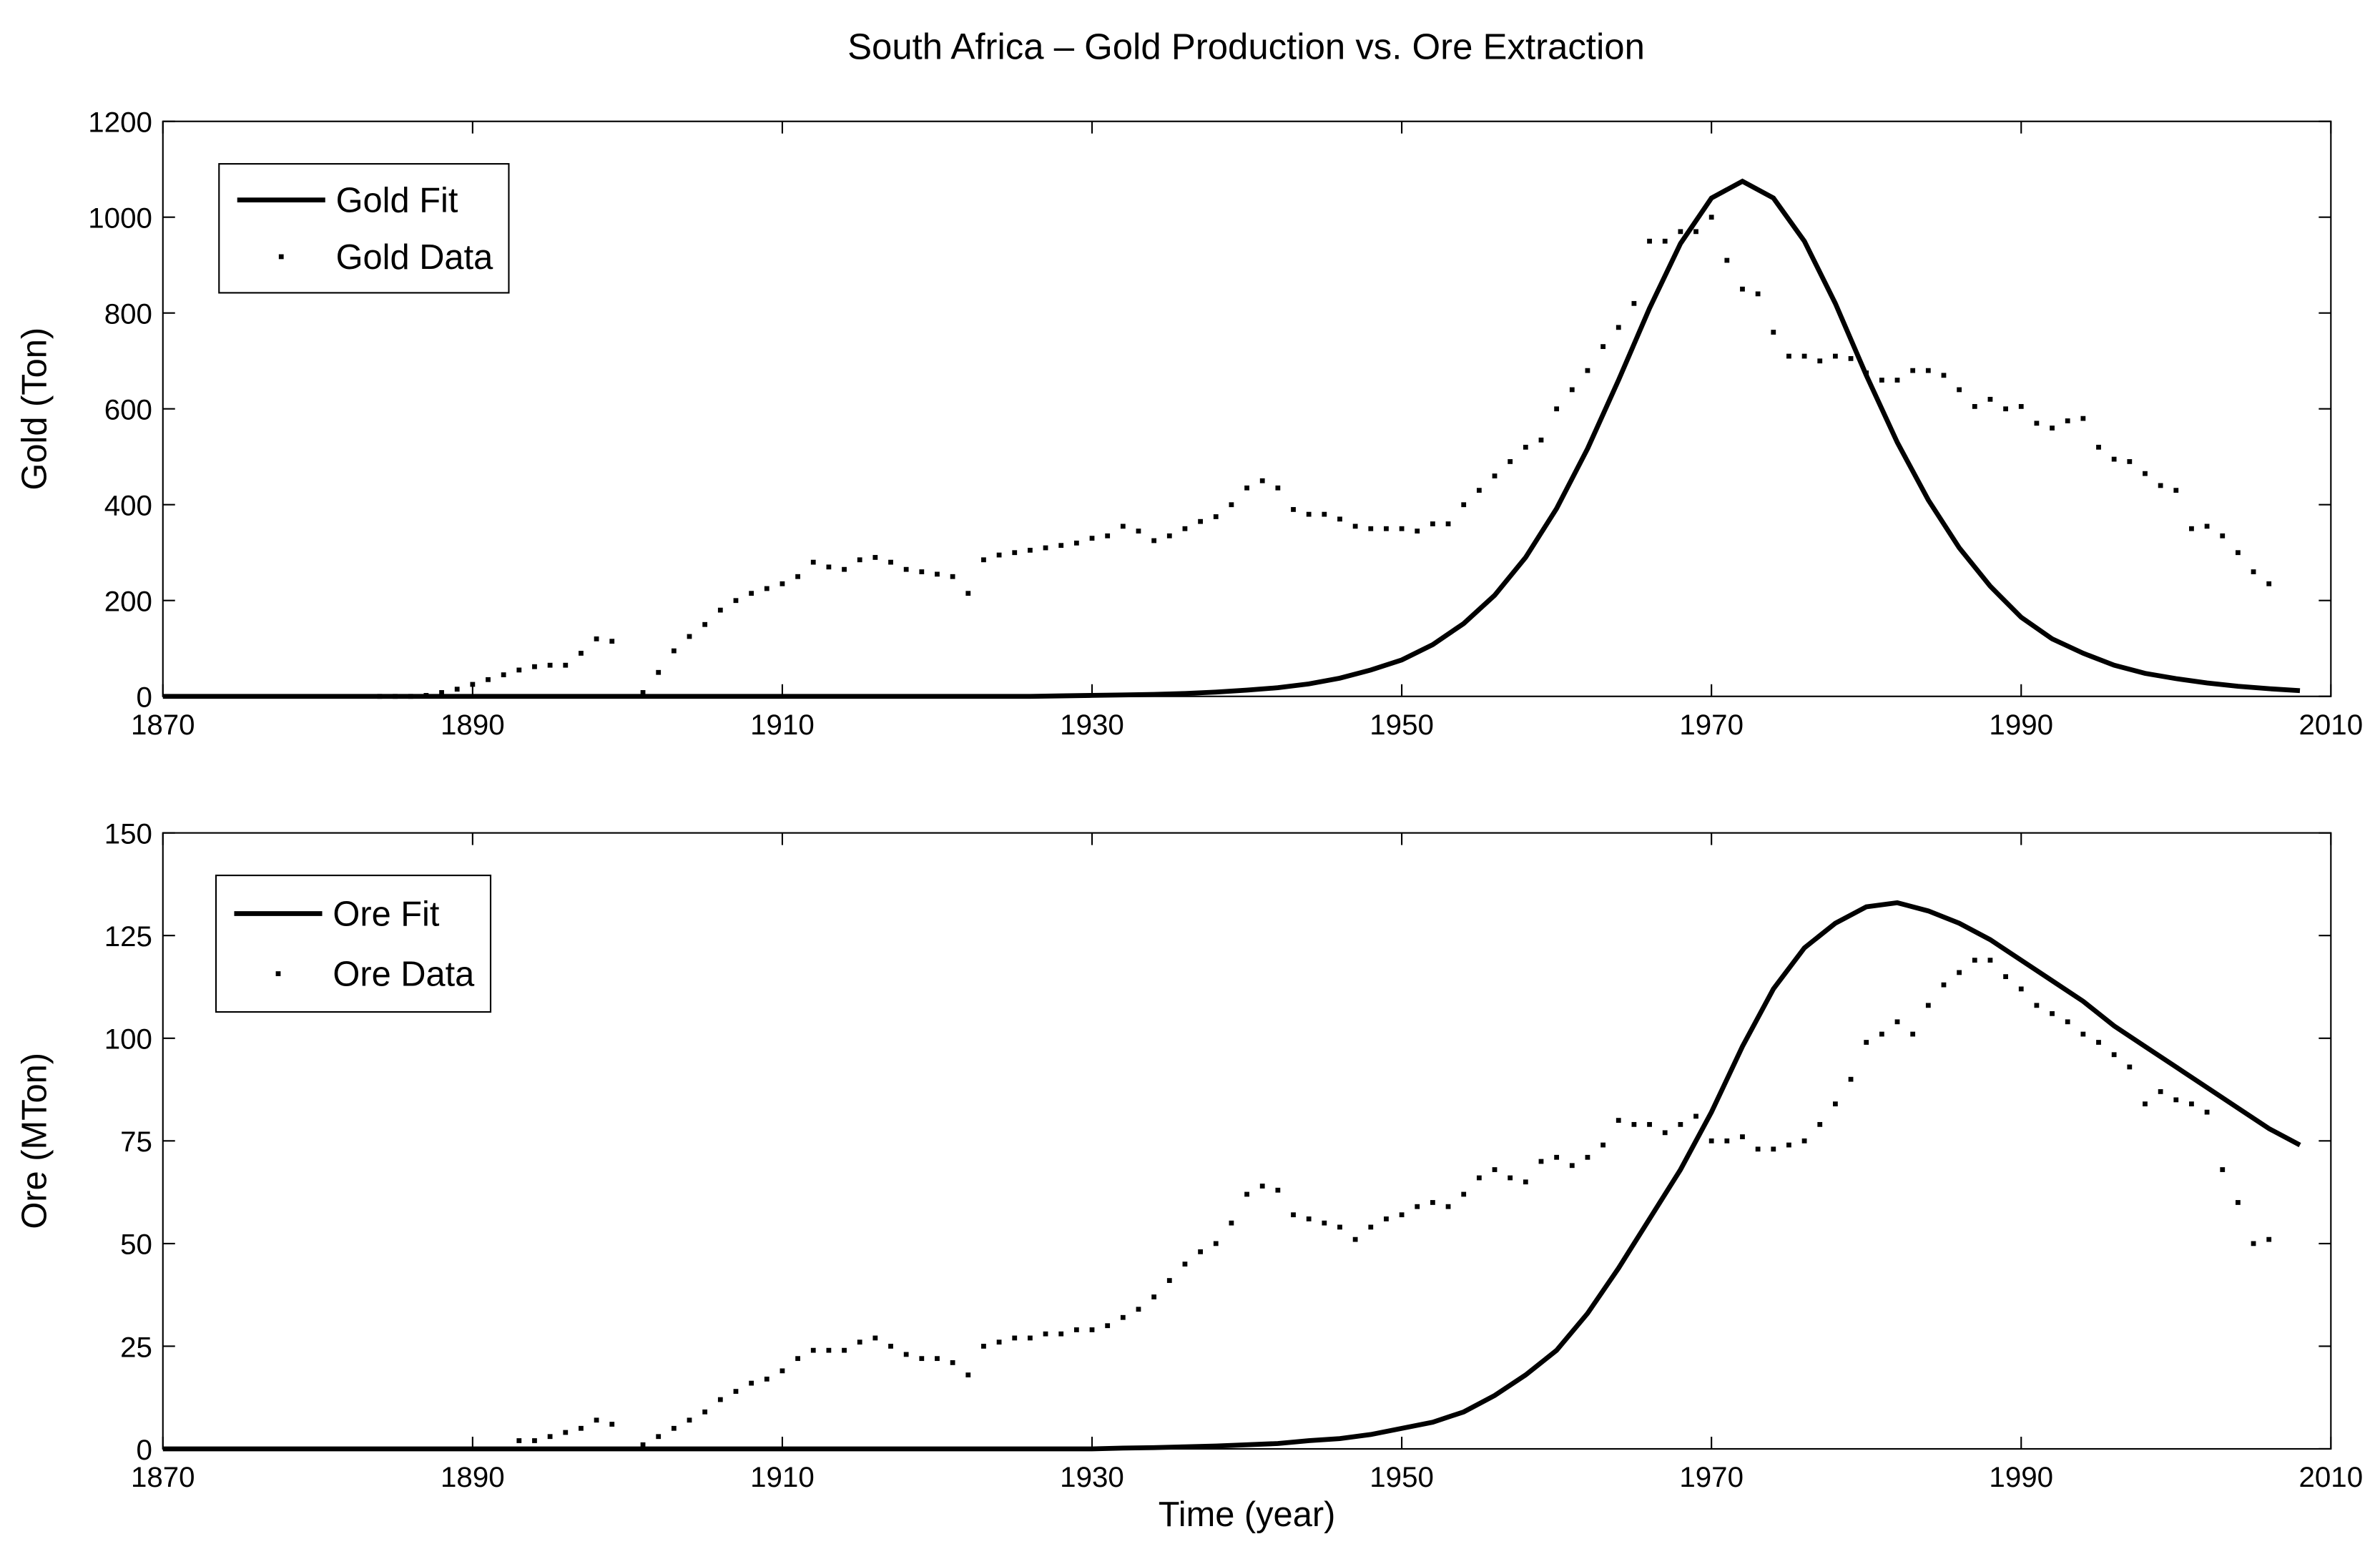 The height and width of the screenshot is (1549, 2380). I want to click on y-tick-label: 400, so click(128, 506).